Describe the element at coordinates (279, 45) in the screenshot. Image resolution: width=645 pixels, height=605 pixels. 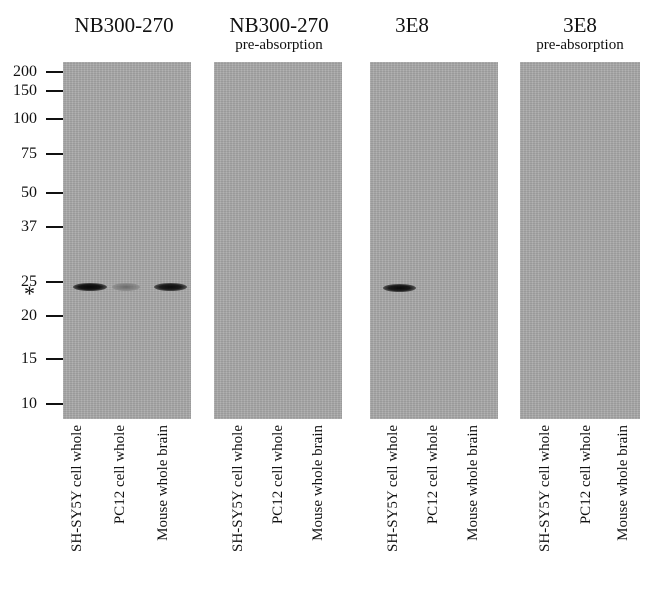
I see `panel-2-subtitle: pre-absorption` at that location.